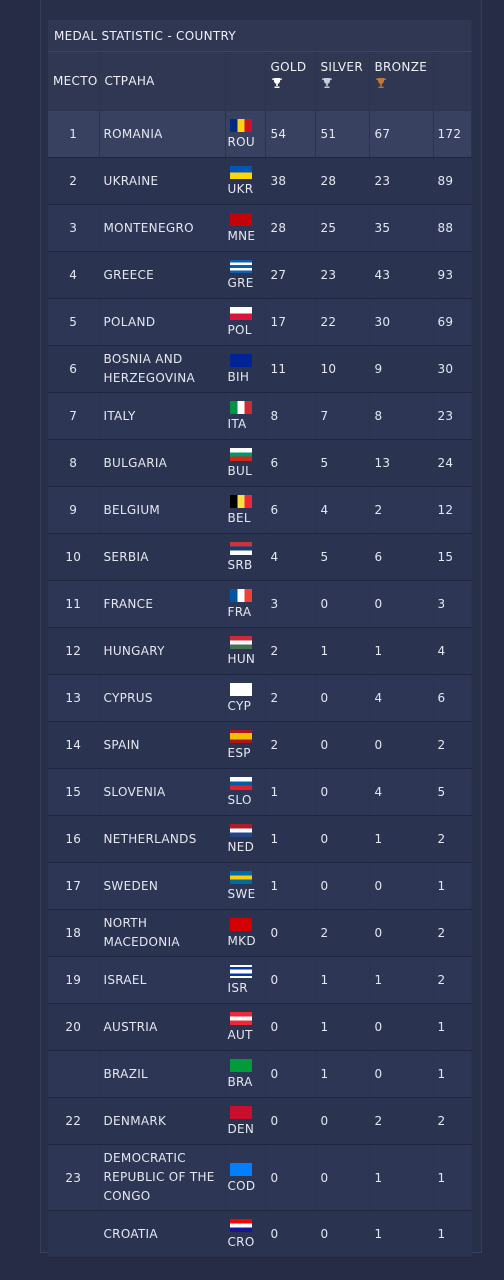 The height and width of the screenshot is (1280, 504). Describe the element at coordinates (452, 604) in the screenshot. I see `total-count: 3` at that location.